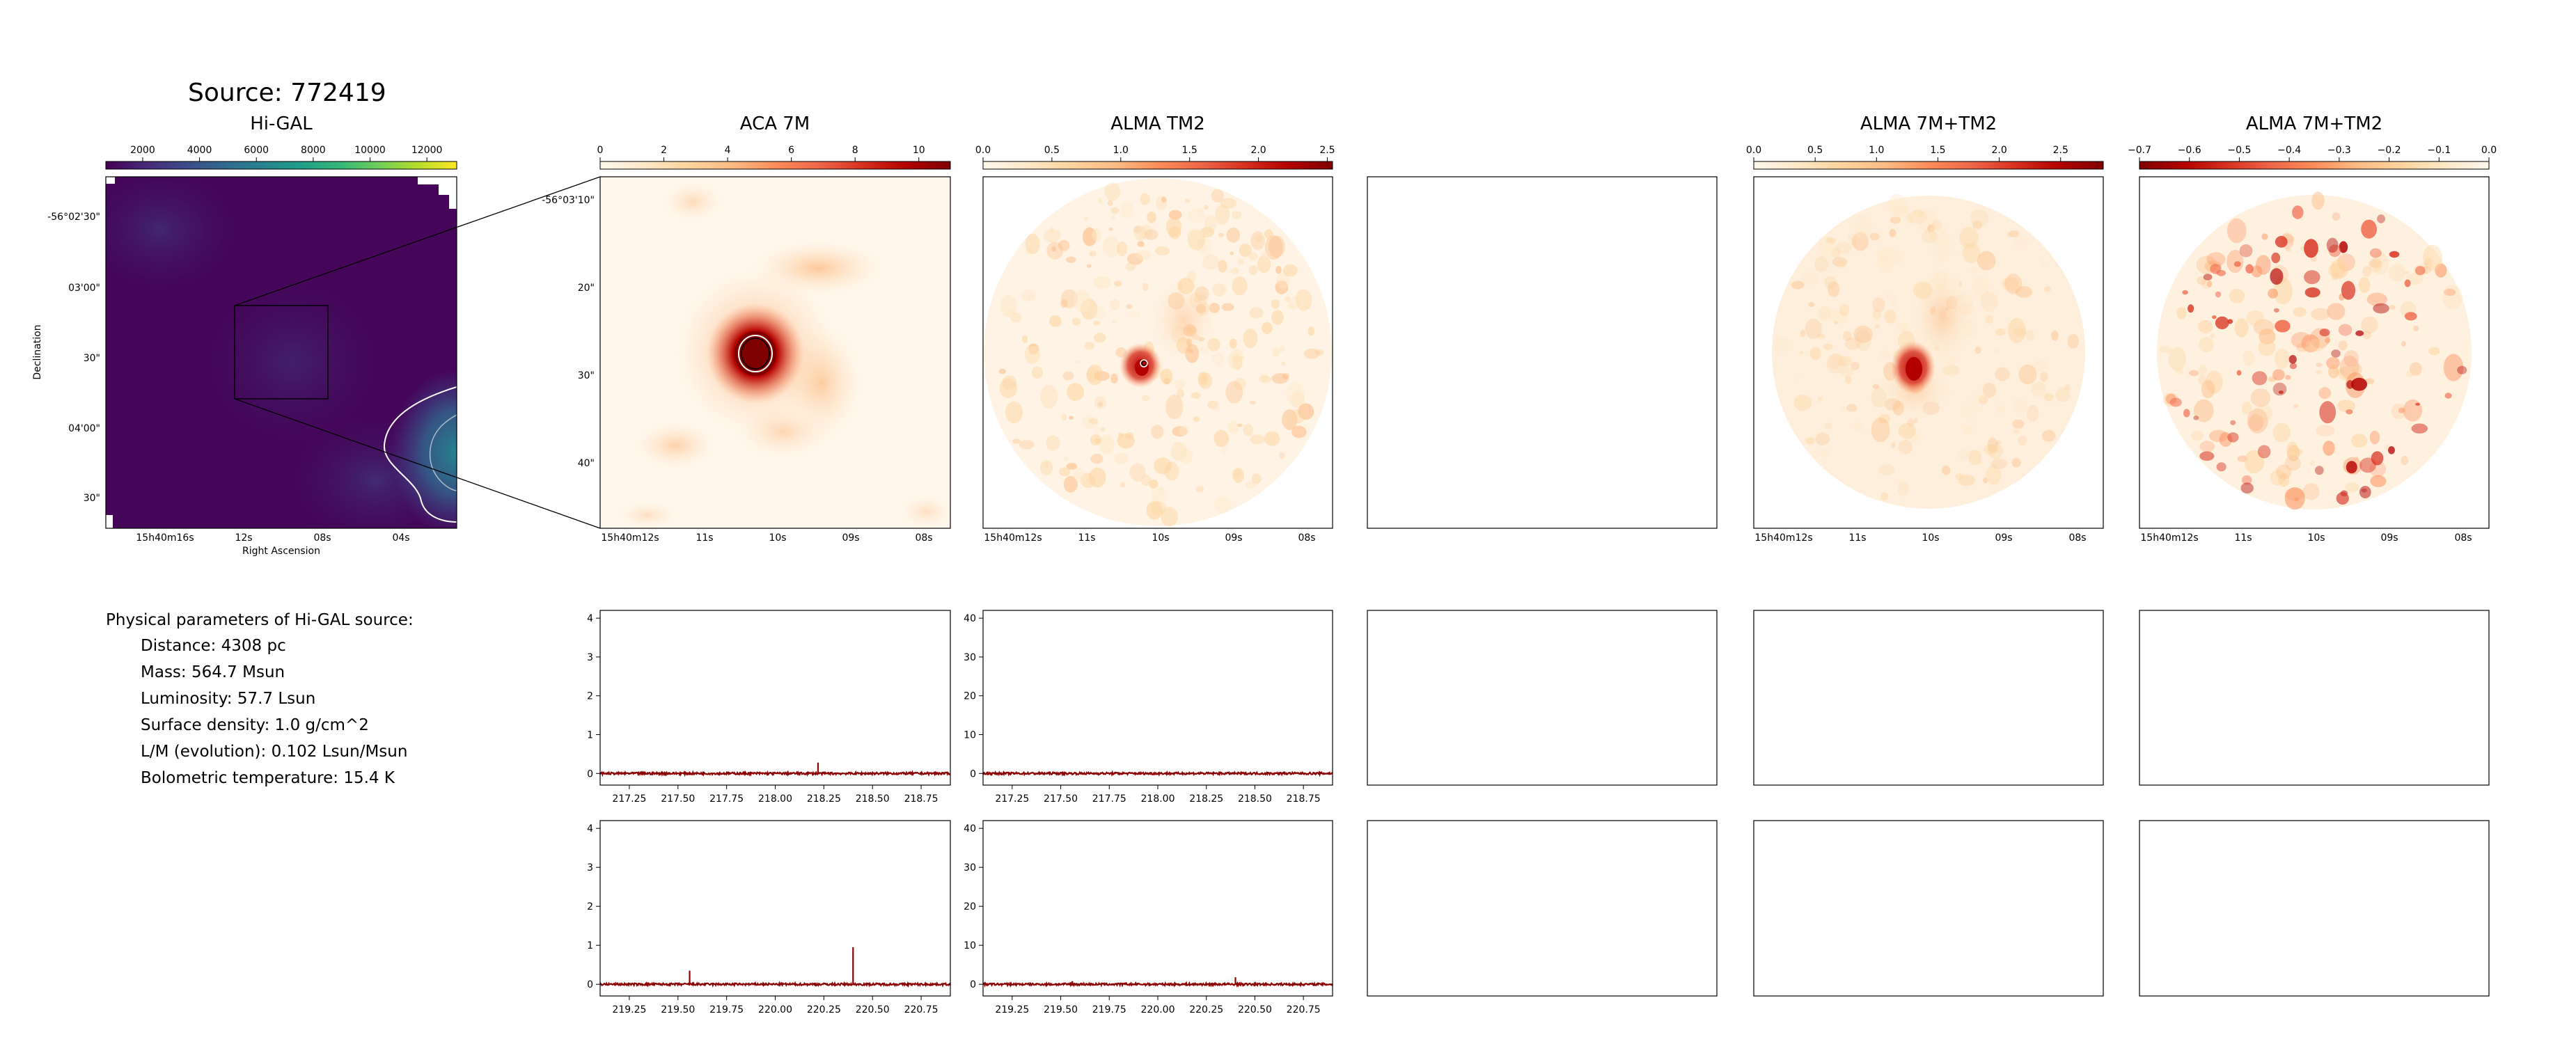 This screenshot has width=2576, height=1044. Describe the element at coordinates (73, 358) in the screenshot. I see `y-tick-labels: -56°02'30" 03'00" 30" 04'00" 30"` at that location.